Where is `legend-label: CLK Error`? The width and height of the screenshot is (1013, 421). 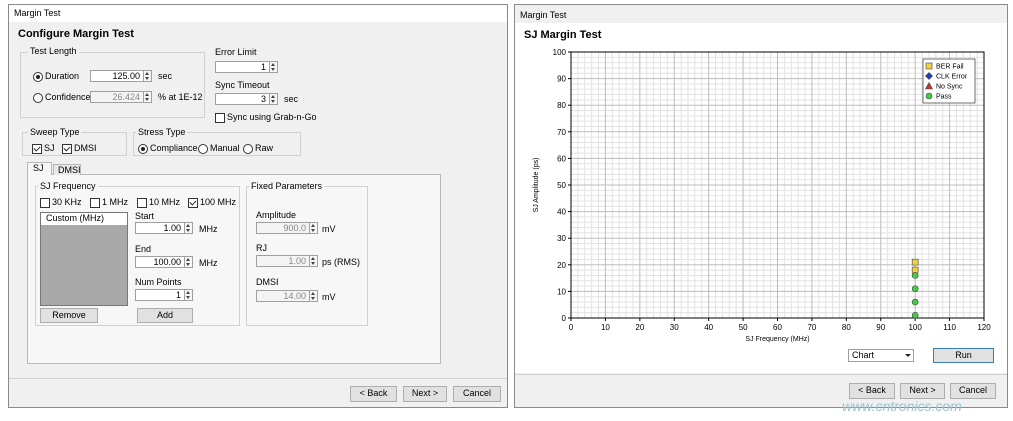 legend-label: CLK Error is located at coordinates (952, 77).